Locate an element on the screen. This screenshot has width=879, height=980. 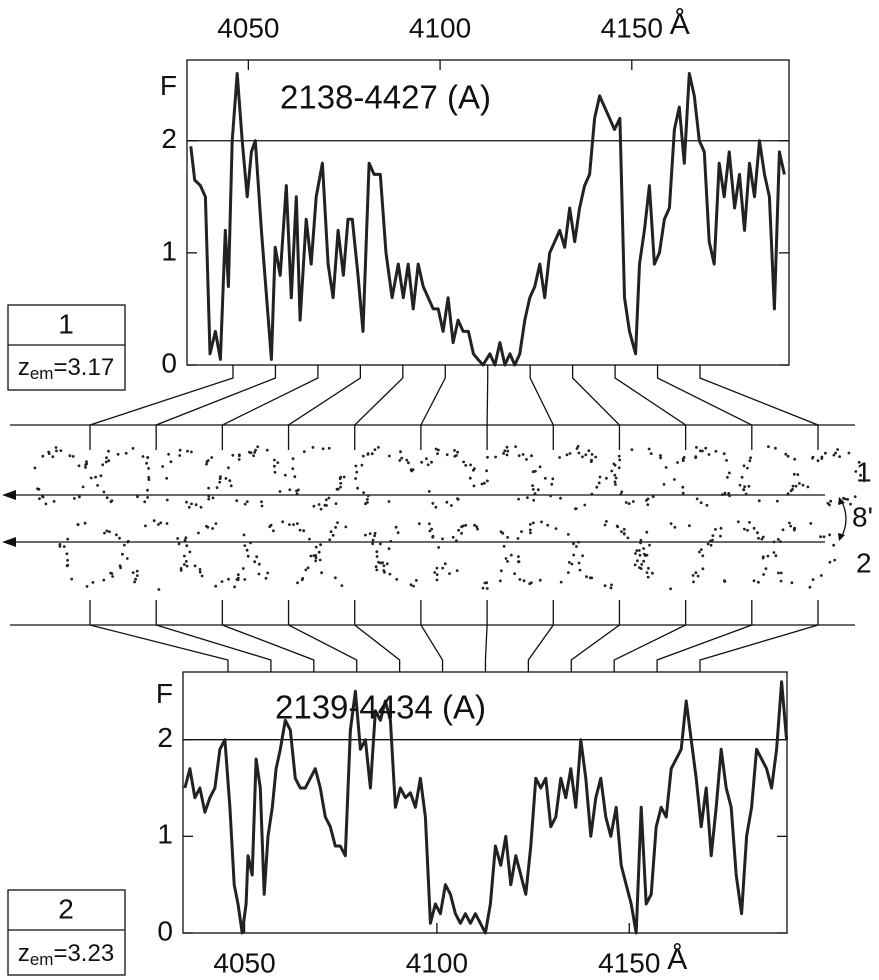
y-axis-label: F is located at coordinates (164, 693).